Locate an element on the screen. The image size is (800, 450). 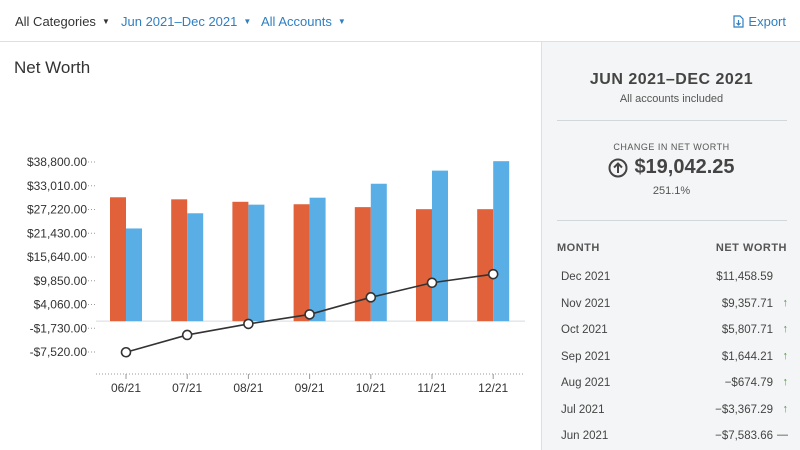
row-net-worth: $5,807.71 is located at coordinates (747, 330).